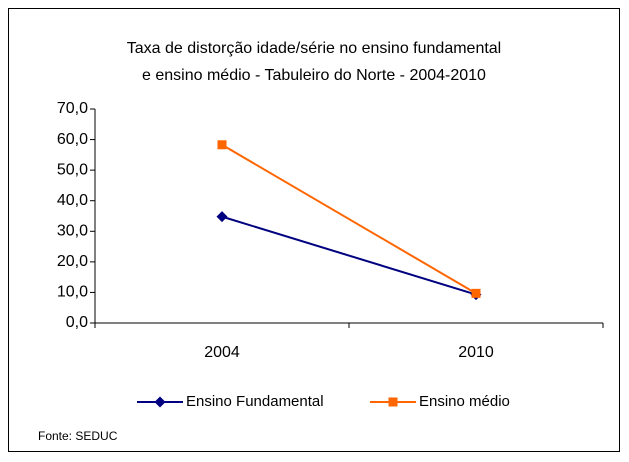 The height and width of the screenshot is (462, 629). Describe the element at coordinates (255, 401) in the screenshot. I see `legend-label: Ensino Fundamental` at that location.